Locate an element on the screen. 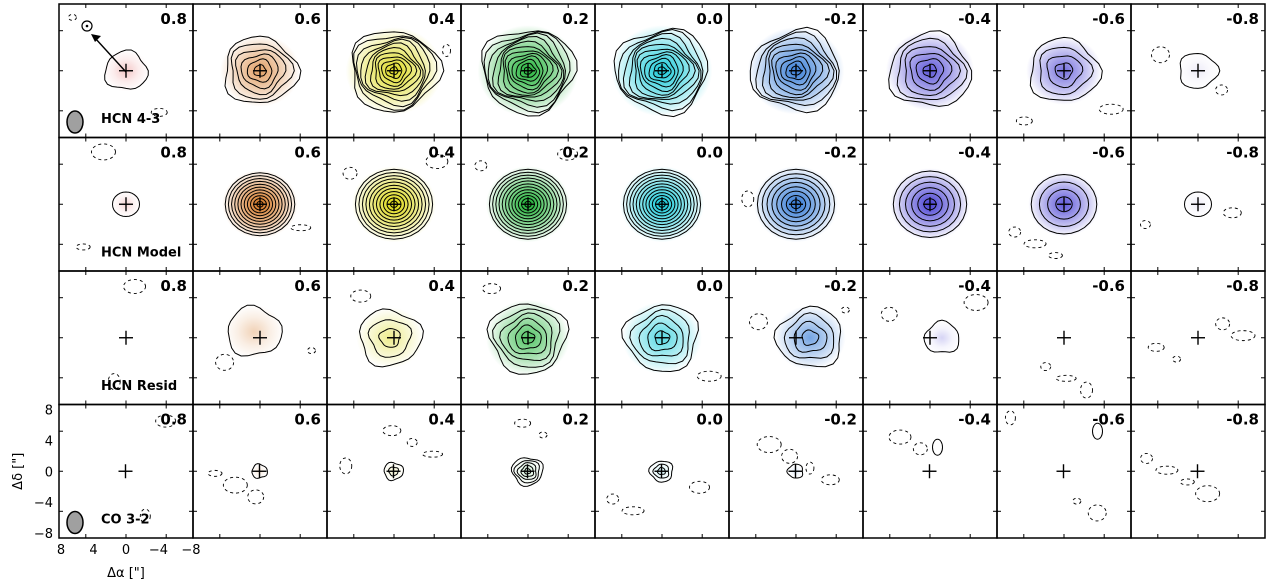 This screenshot has width=1269, height=580. velocity-label: -0.6 is located at coordinates (1108, 286).